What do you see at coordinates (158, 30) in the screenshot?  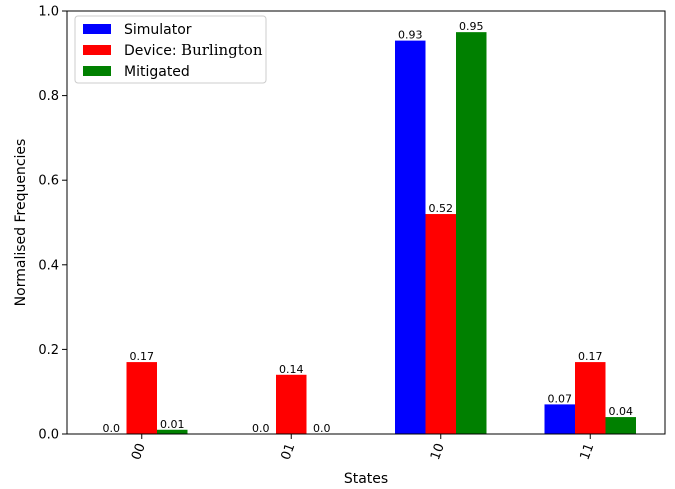 I see `legend-label-simulator: Simulator` at bounding box center [158, 30].